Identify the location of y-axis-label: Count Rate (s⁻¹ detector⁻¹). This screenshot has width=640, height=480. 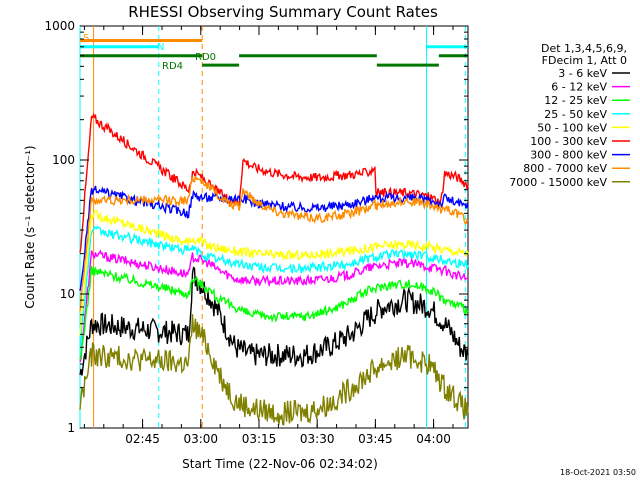
(30, 226).